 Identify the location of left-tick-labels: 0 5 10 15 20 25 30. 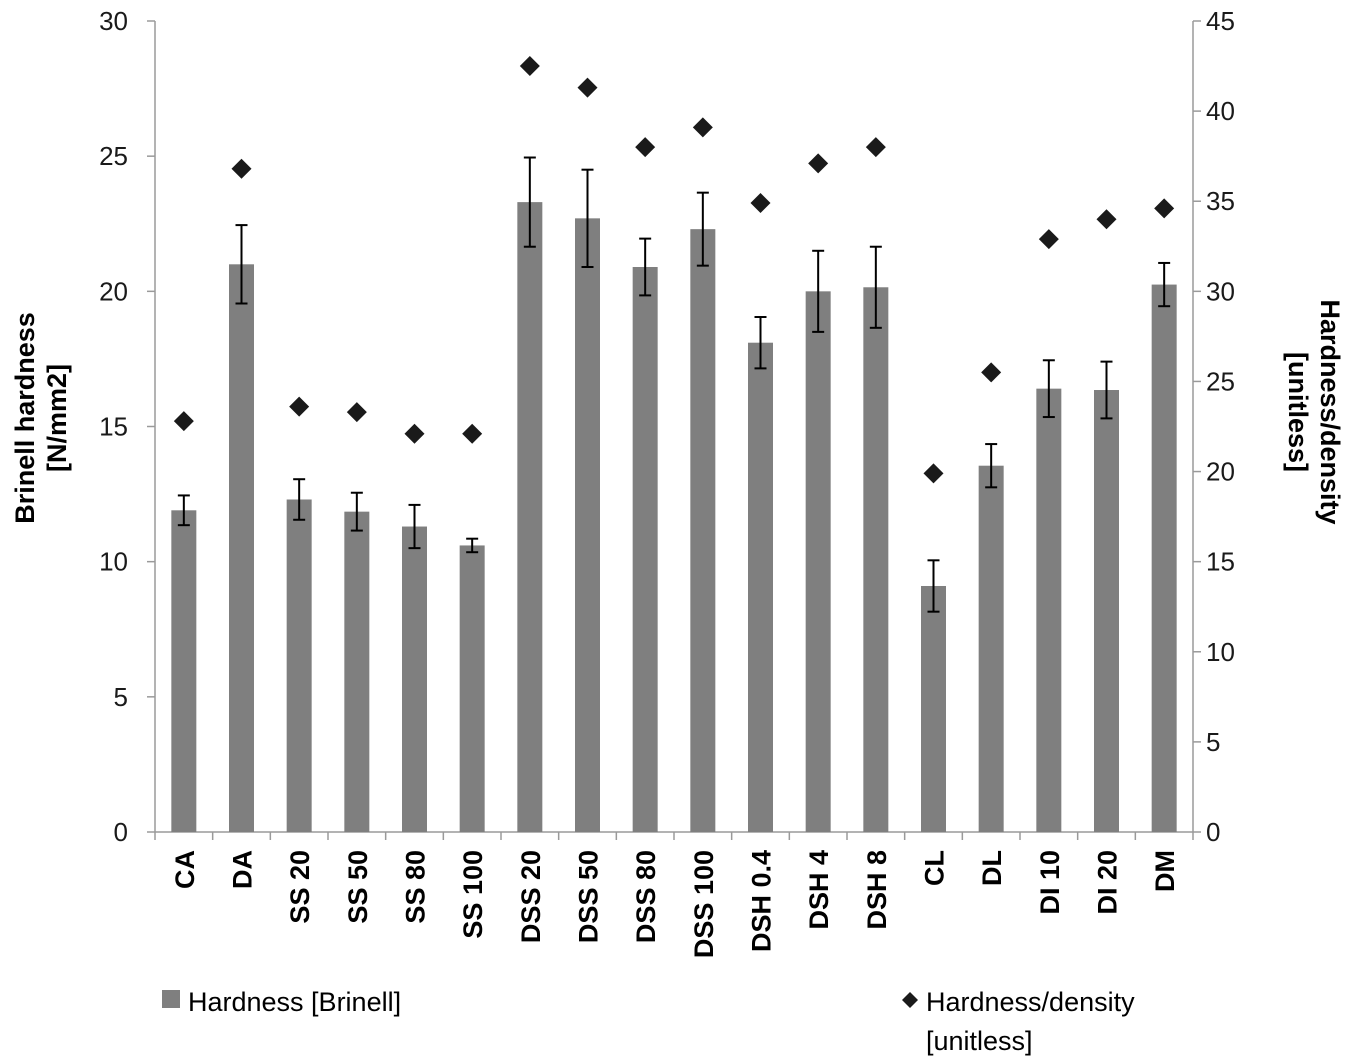
(113, 426).